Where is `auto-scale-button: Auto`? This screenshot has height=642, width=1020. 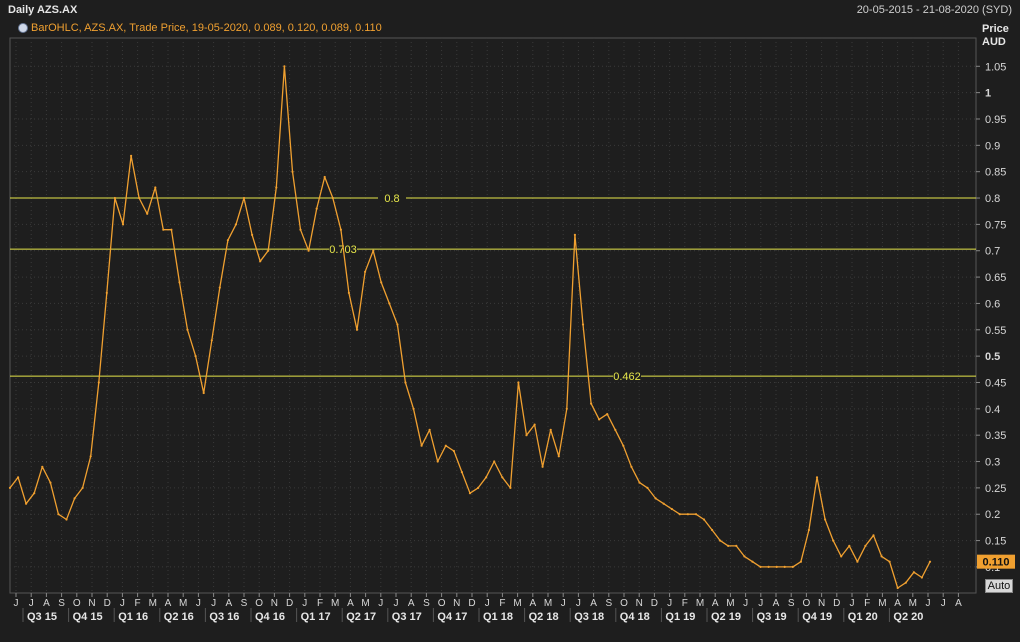
auto-scale-button: Auto is located at coordinates (999, 586).